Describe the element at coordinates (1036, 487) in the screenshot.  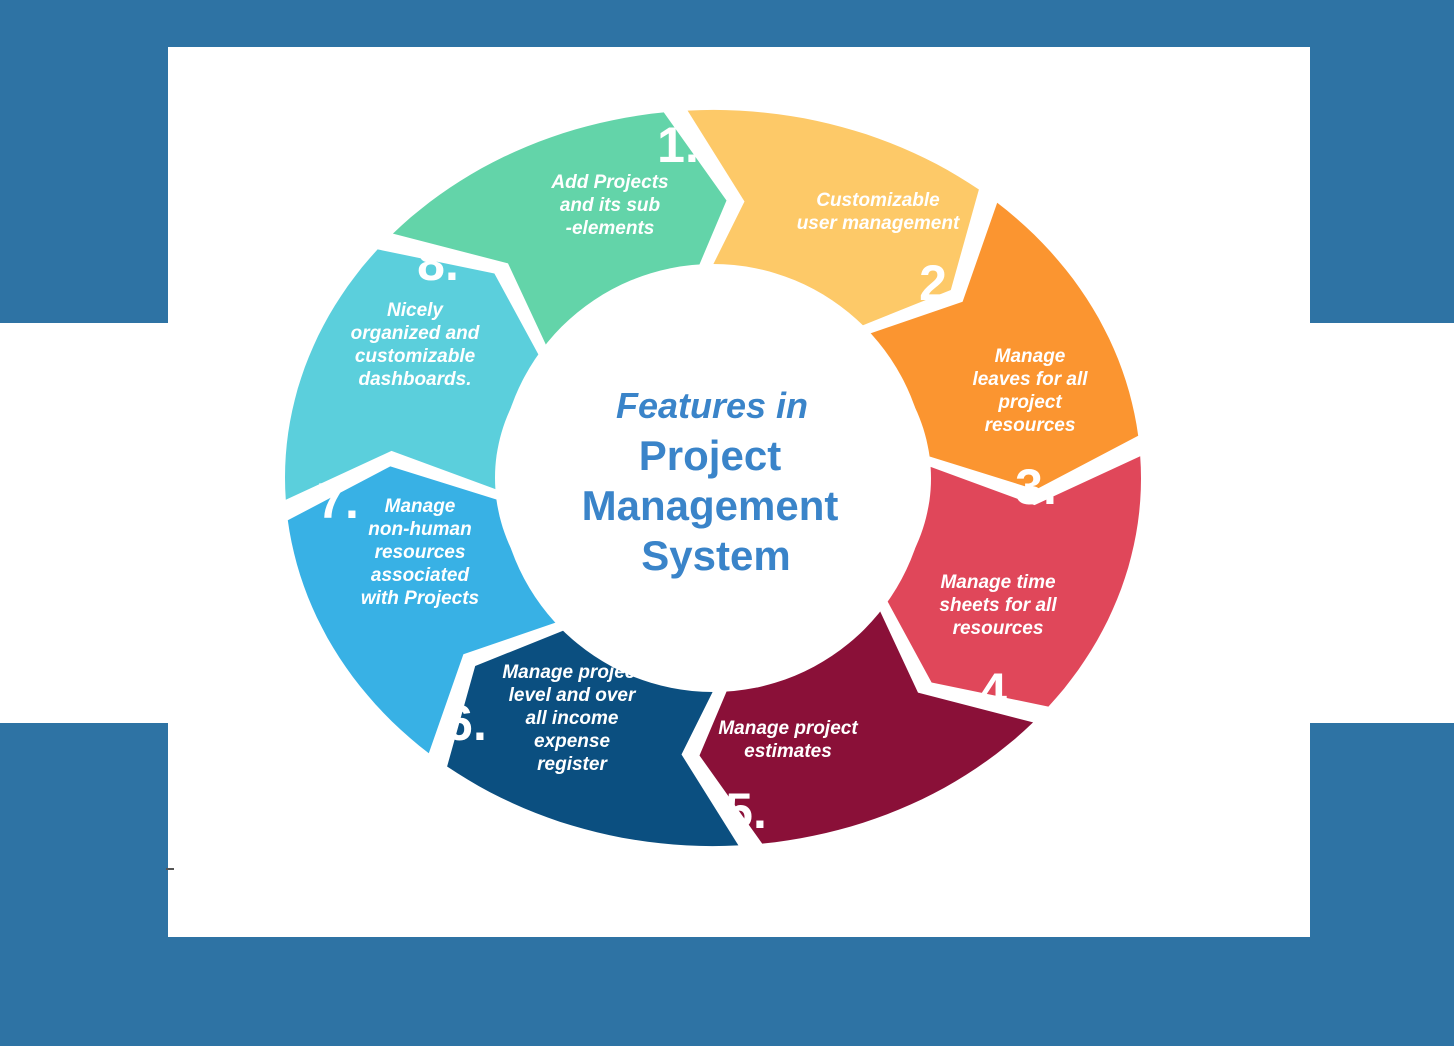
I see `segment-3-number: 3.` at that location.